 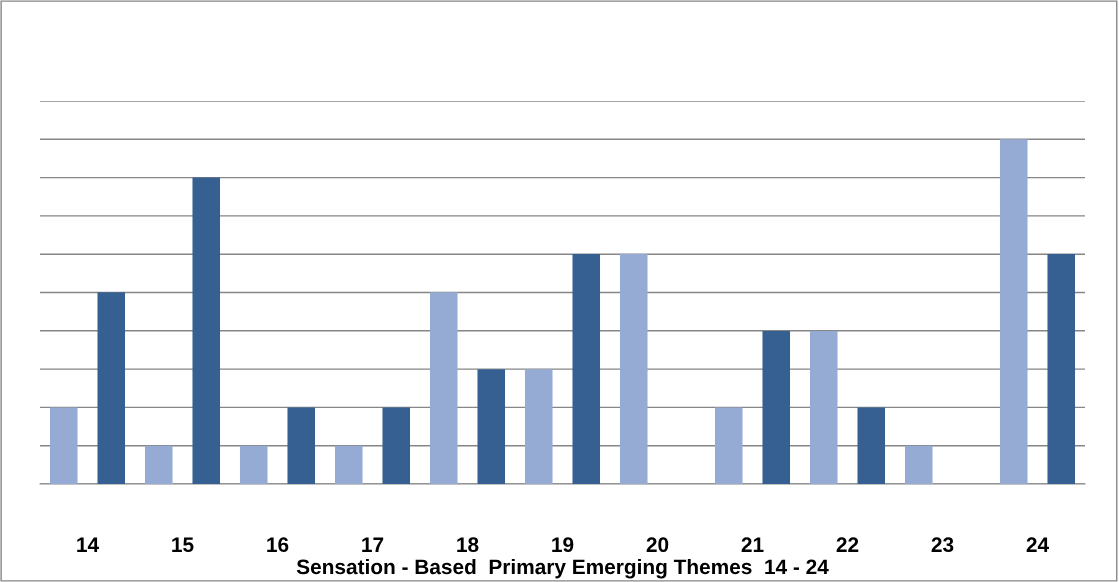 I want to click on x-tick-label: 19, so click(x=563, y=545).